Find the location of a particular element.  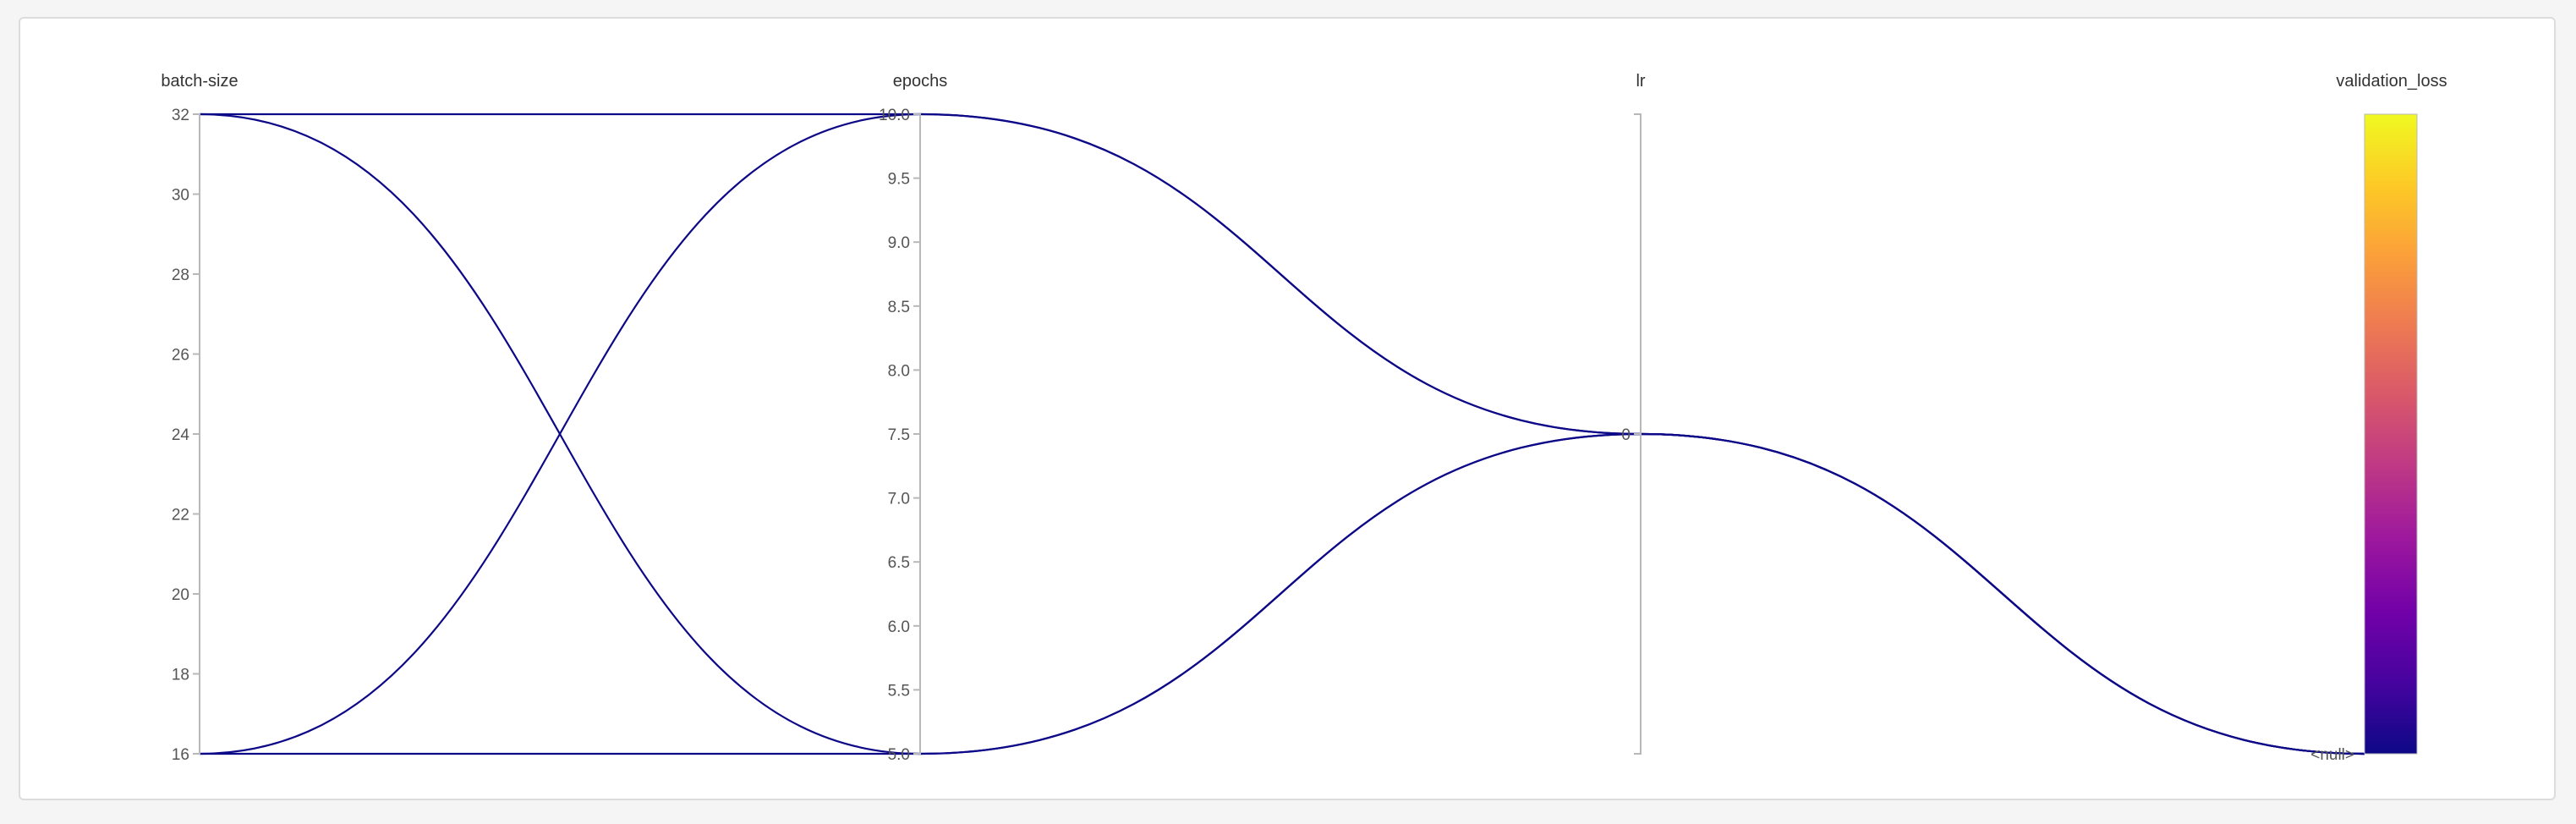

axis-title: epochs is located at coordinates (920, 81).